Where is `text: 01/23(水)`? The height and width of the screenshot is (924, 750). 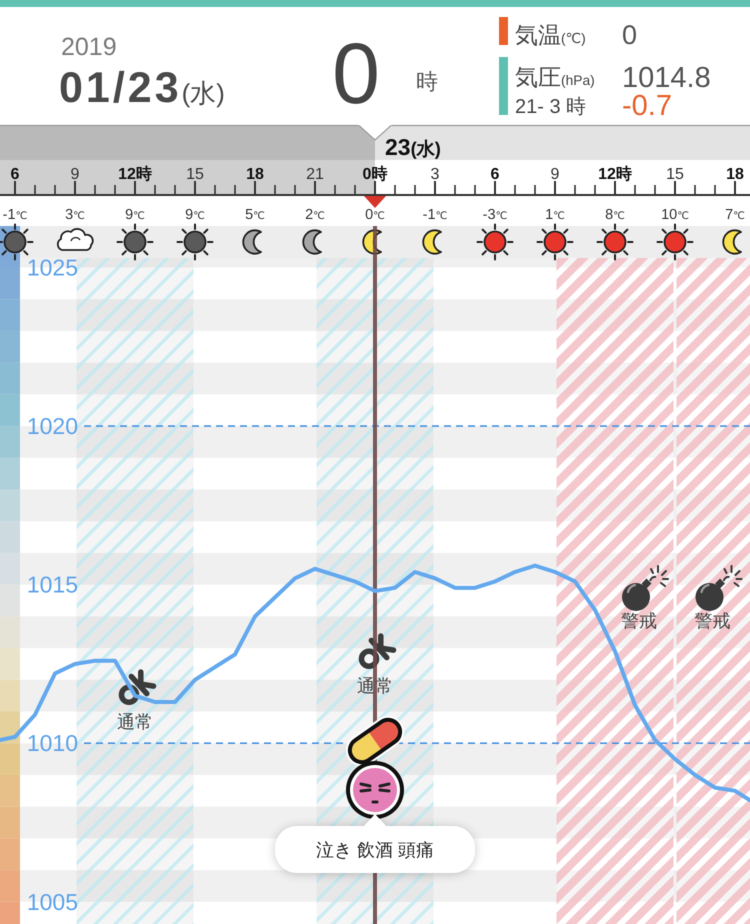 text: 01/23(水) is located at coordinates (142, 88).